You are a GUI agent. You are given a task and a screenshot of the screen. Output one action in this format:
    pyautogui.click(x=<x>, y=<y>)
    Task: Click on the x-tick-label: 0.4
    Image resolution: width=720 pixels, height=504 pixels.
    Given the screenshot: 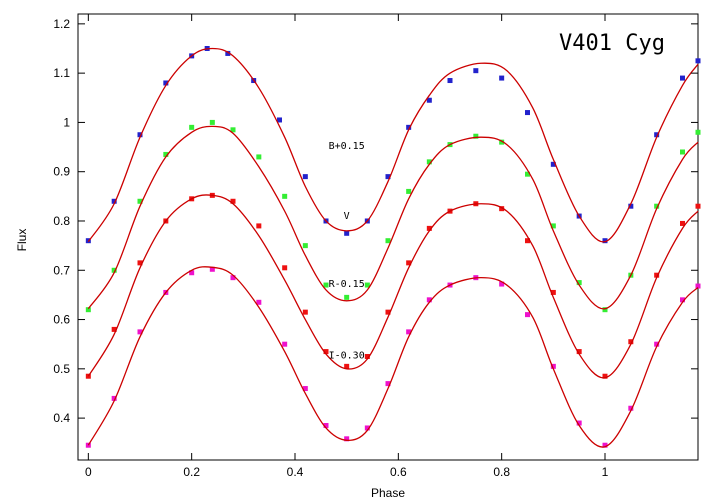 What is the action you would take?
    pyautogui.click(x=295, y=472)
    